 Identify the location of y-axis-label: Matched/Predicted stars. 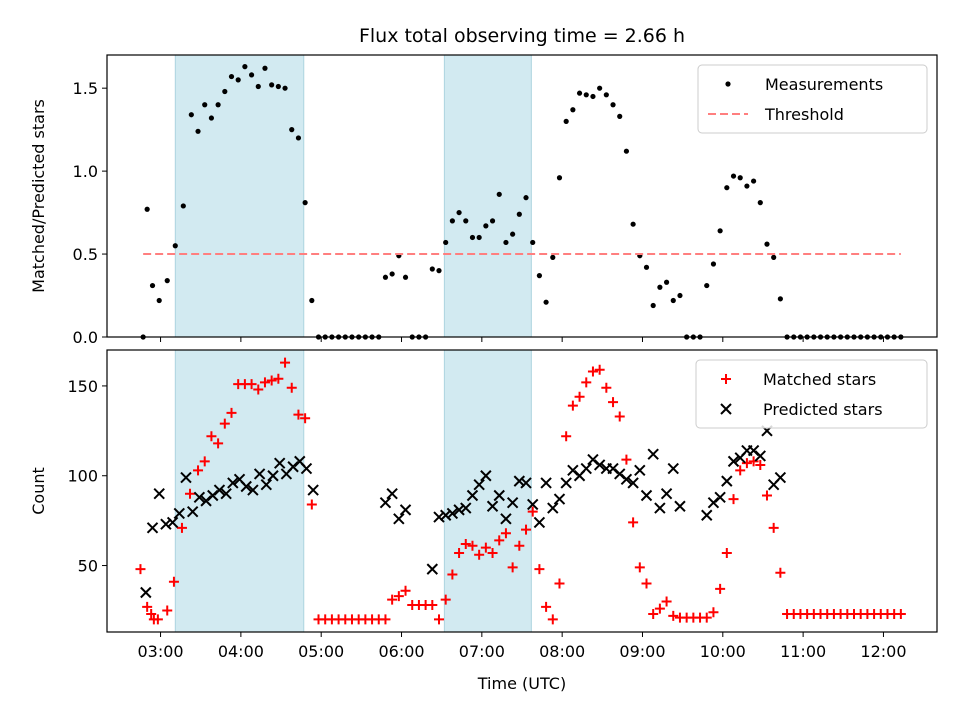
(38, 196).